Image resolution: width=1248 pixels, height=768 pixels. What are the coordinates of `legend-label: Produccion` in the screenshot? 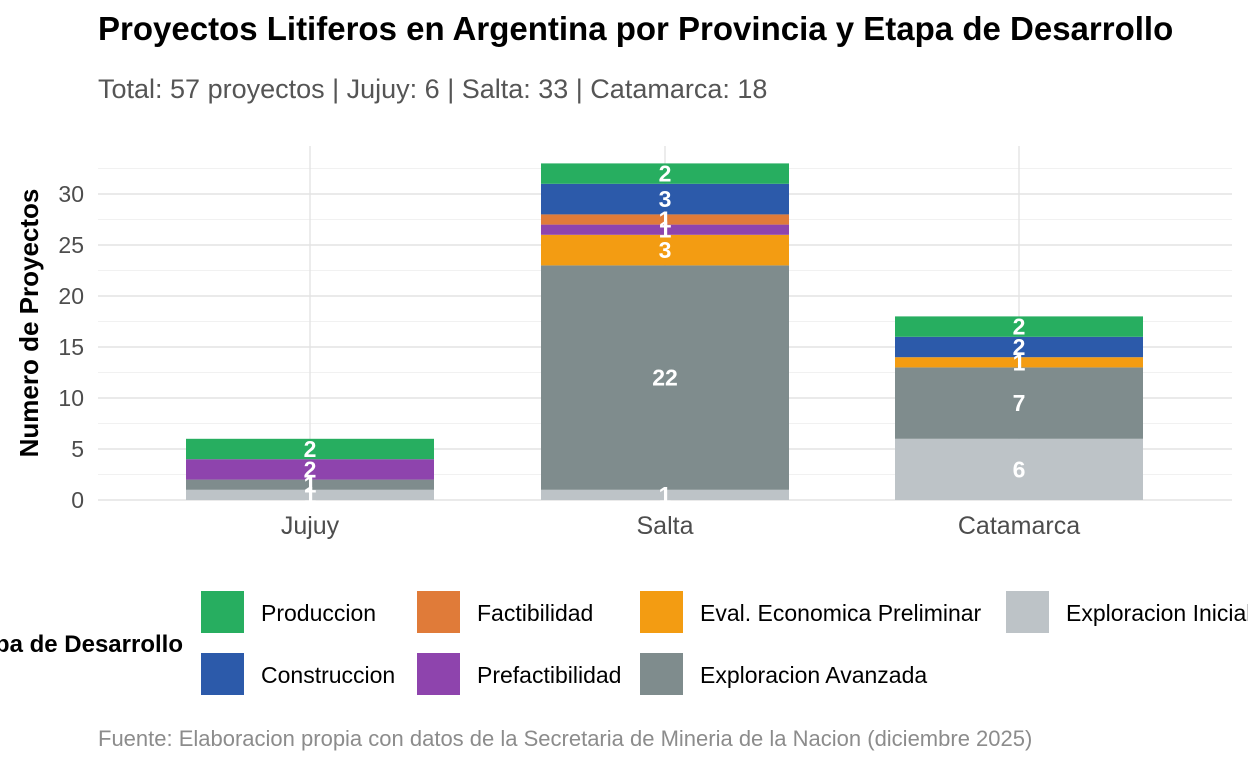 It's located at (318, 613).